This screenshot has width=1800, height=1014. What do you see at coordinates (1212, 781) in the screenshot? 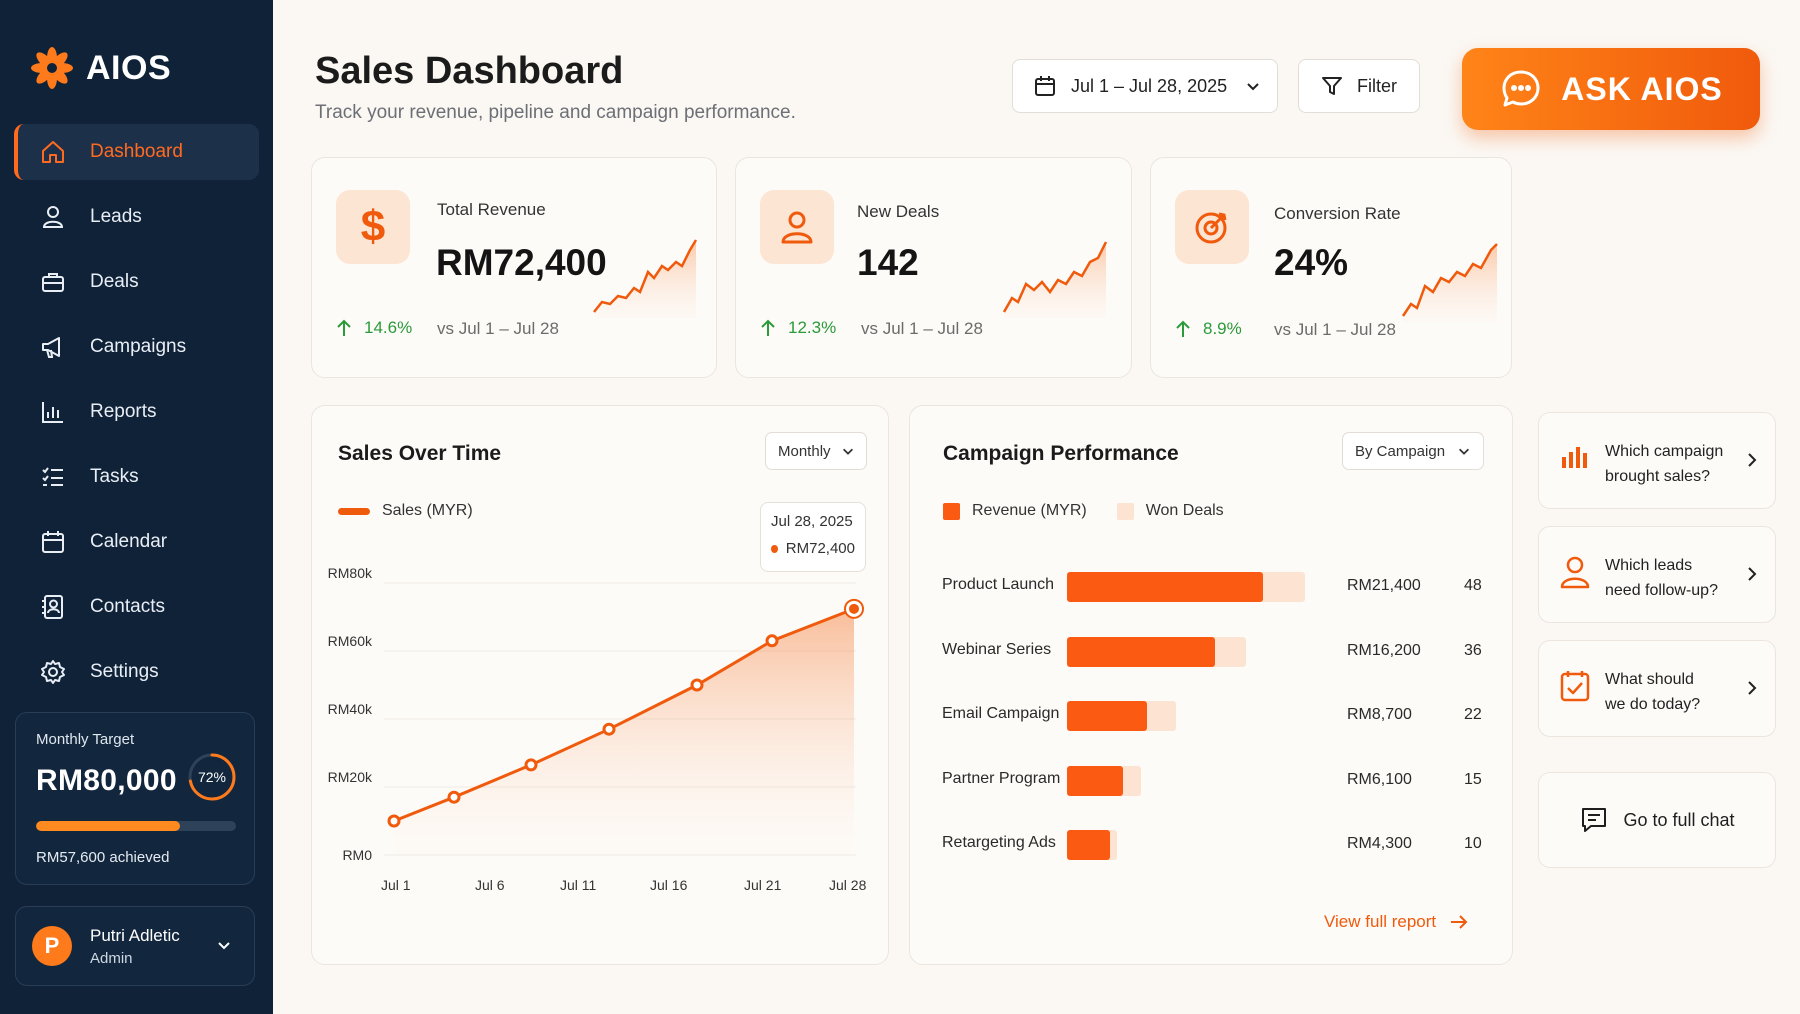
I see `campaign-row: Partner Program RM6,100 15` at bounding box center [1212, 781].